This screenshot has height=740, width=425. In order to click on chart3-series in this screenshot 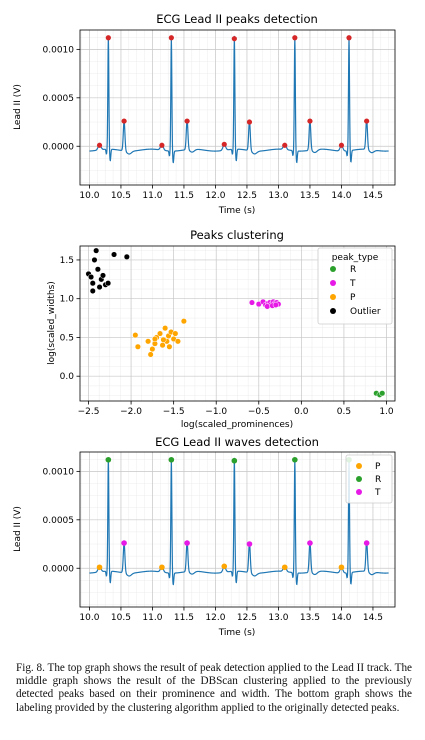, I will do `click(239, 521)`.